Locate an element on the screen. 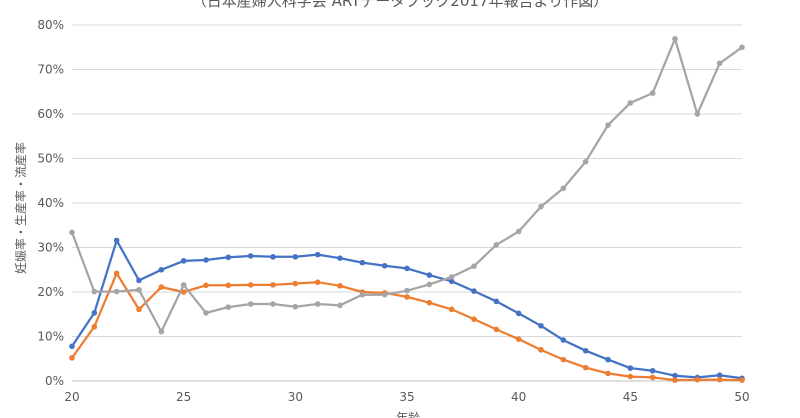 The height and width of the screenshot is (418, 800). y-tick-label: 40% is located at coordinates (50, 203).